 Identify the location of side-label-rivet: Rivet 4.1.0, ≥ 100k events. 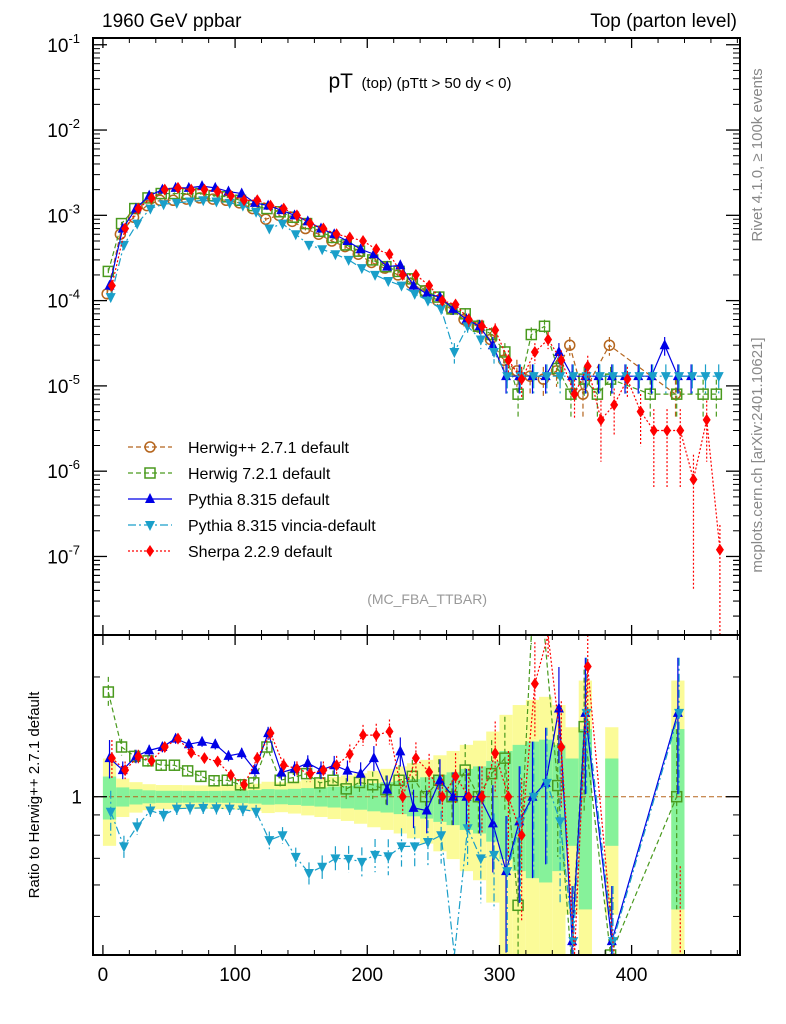
(757, 154).